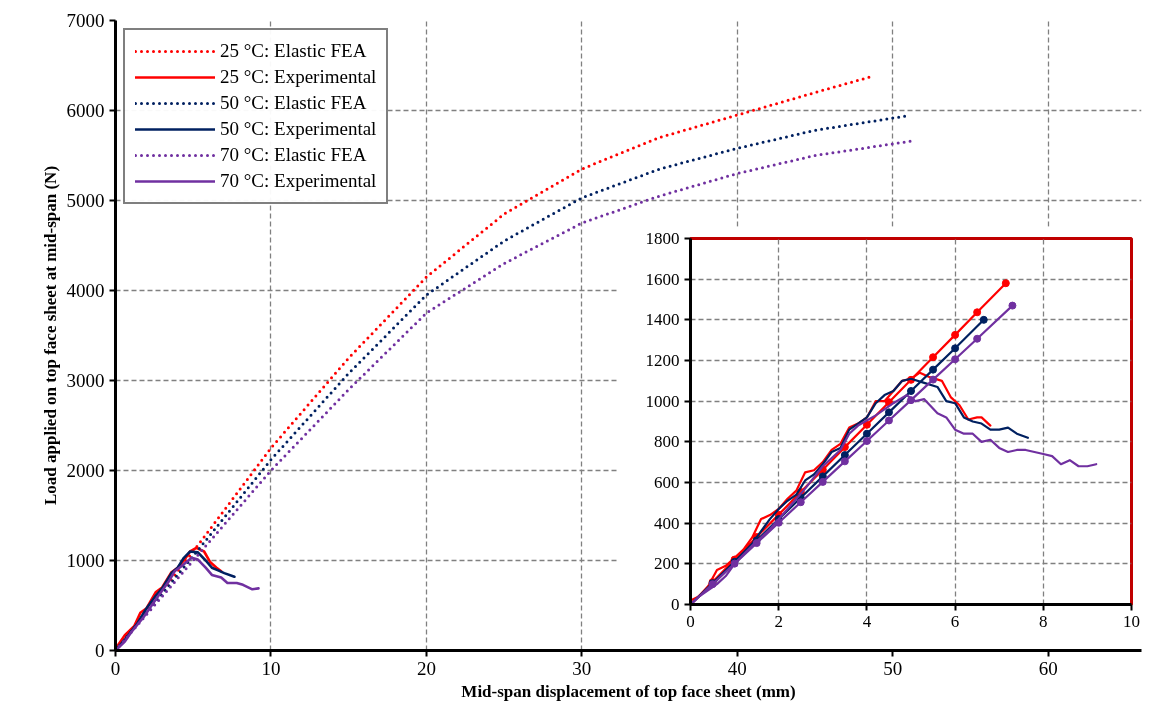 Image resolution: width=1149 pixels, height=724 pixels. I want to click on x-tick-label: 60, so click(1048, 668).